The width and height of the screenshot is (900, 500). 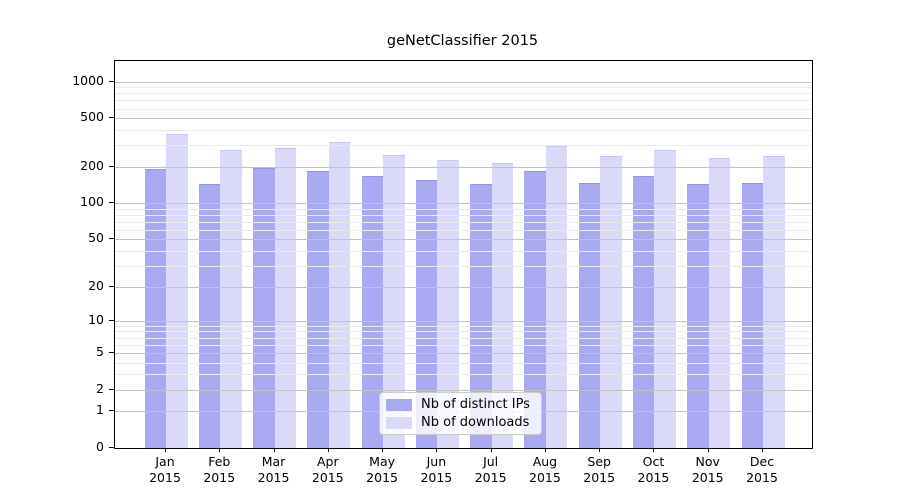 I want to click on bar-downloads-jun, so click(x=448, y=304).